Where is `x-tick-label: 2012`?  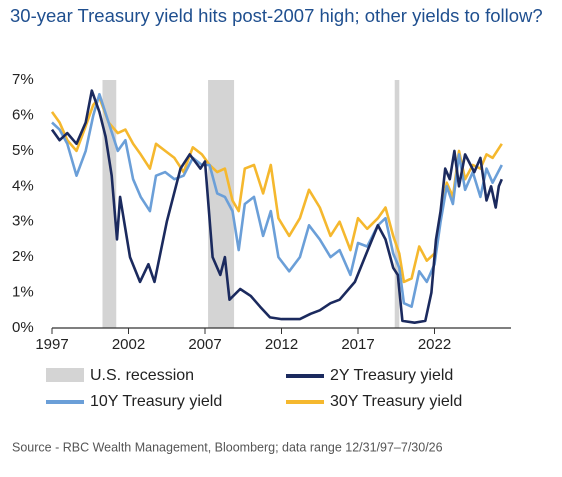 x-tick-label: 2012 is located at coordinates (281, 344).